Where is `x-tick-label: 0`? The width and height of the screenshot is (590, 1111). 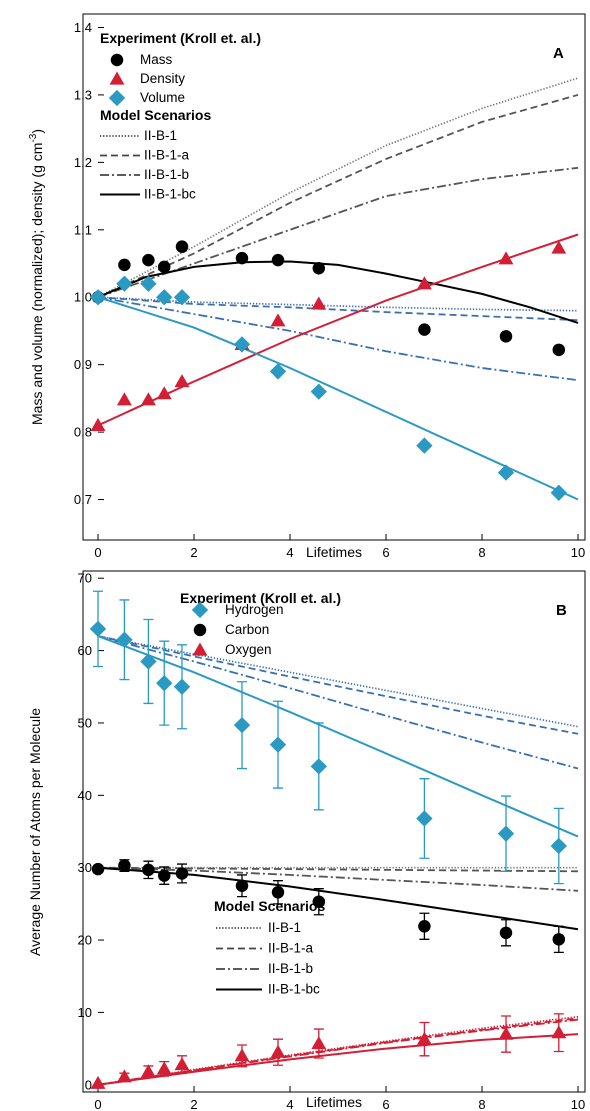 x-tick-label: 0 is located at coordinates (97, 1104).